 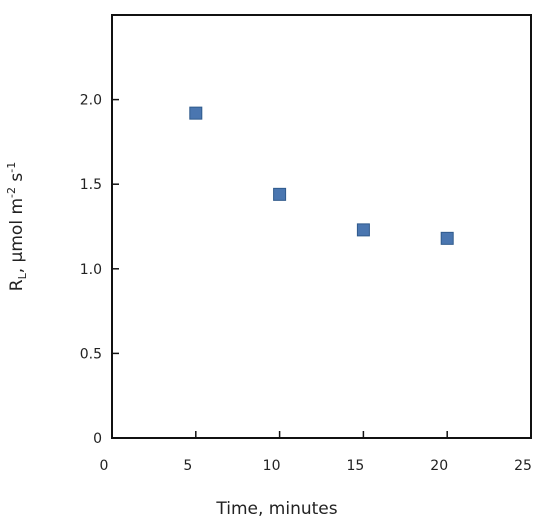 I want to click on x-tick-label: 10, so click(x=272, y=466).